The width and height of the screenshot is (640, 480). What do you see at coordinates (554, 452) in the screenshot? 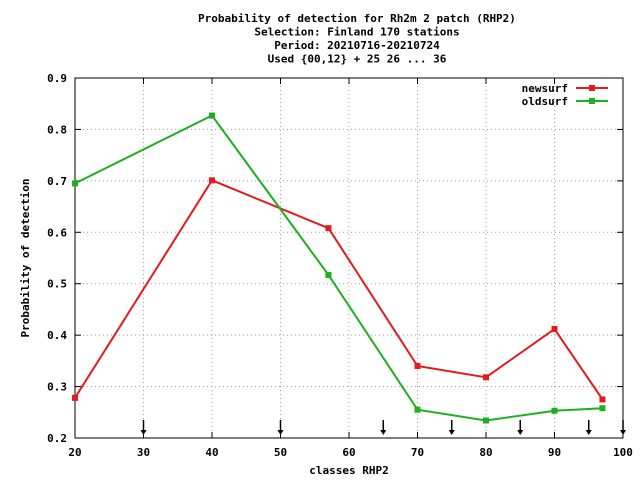
I see `x-tick-label: 90` at bounding box center [554, 452].